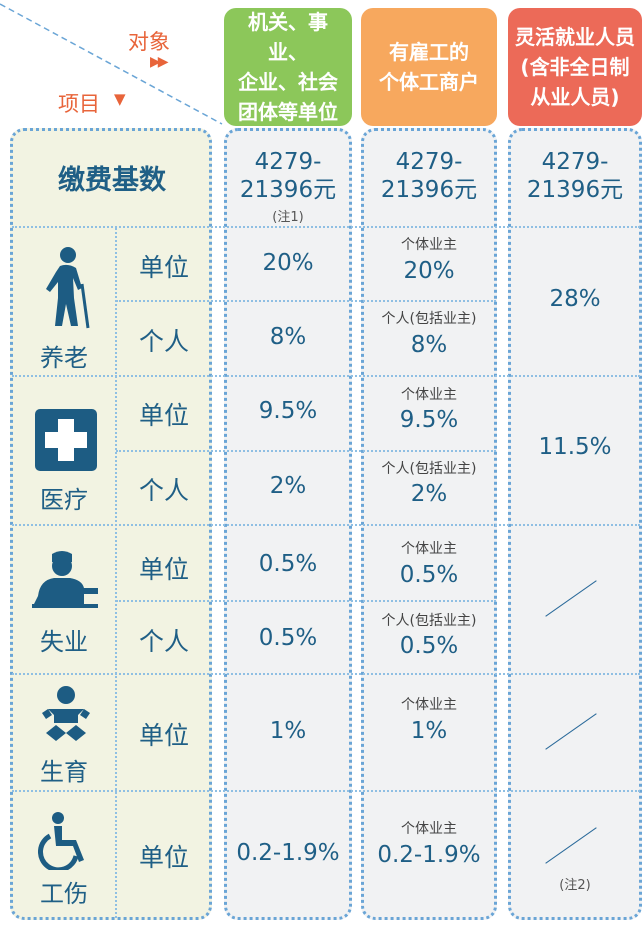  Describe the element at coordinates (64, 894) in the screenshot. I see `category-injury: 工伤` at that location.